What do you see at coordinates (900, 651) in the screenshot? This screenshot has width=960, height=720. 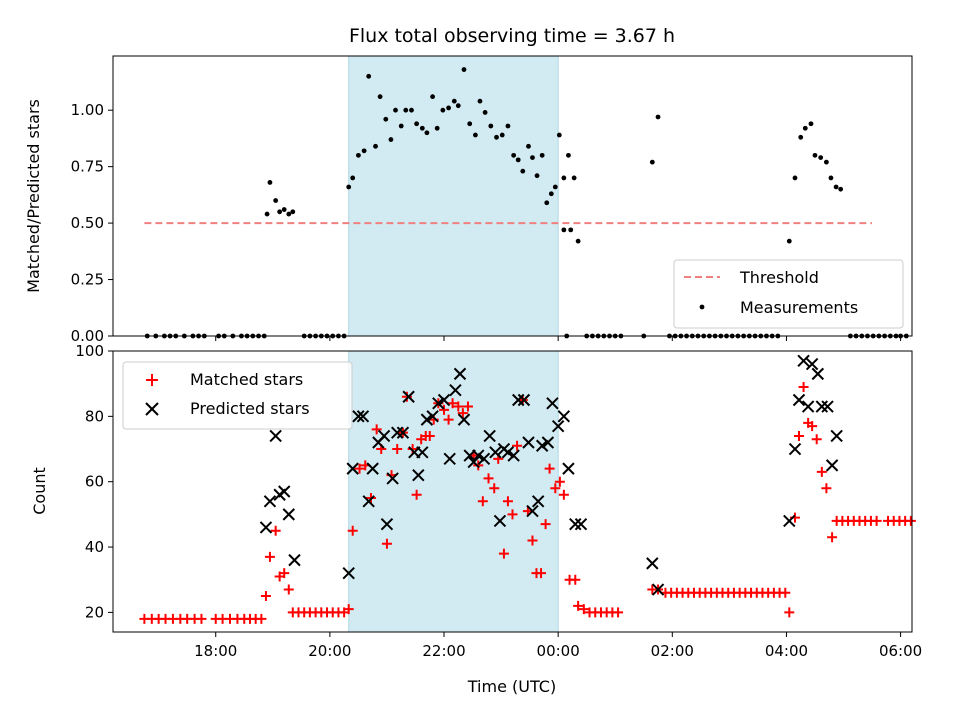 I see `x-tick-label: 06:00` at bounding box center [900, 651].